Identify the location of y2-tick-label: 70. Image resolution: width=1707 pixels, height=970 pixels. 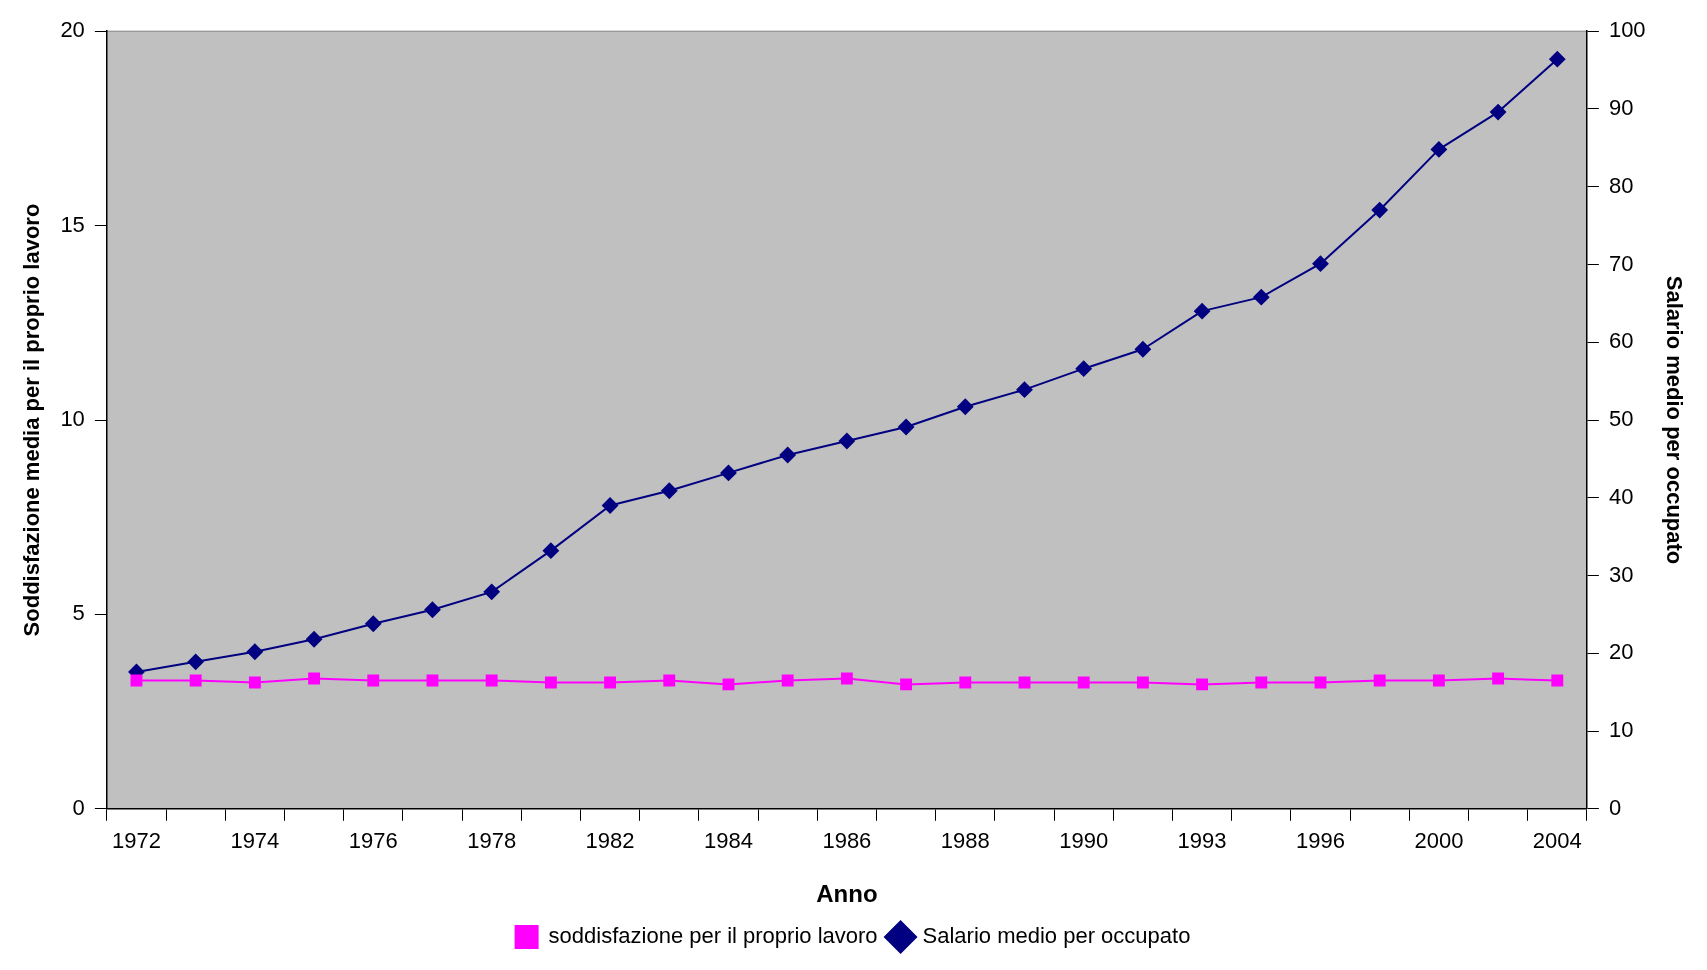
(1621, 263).